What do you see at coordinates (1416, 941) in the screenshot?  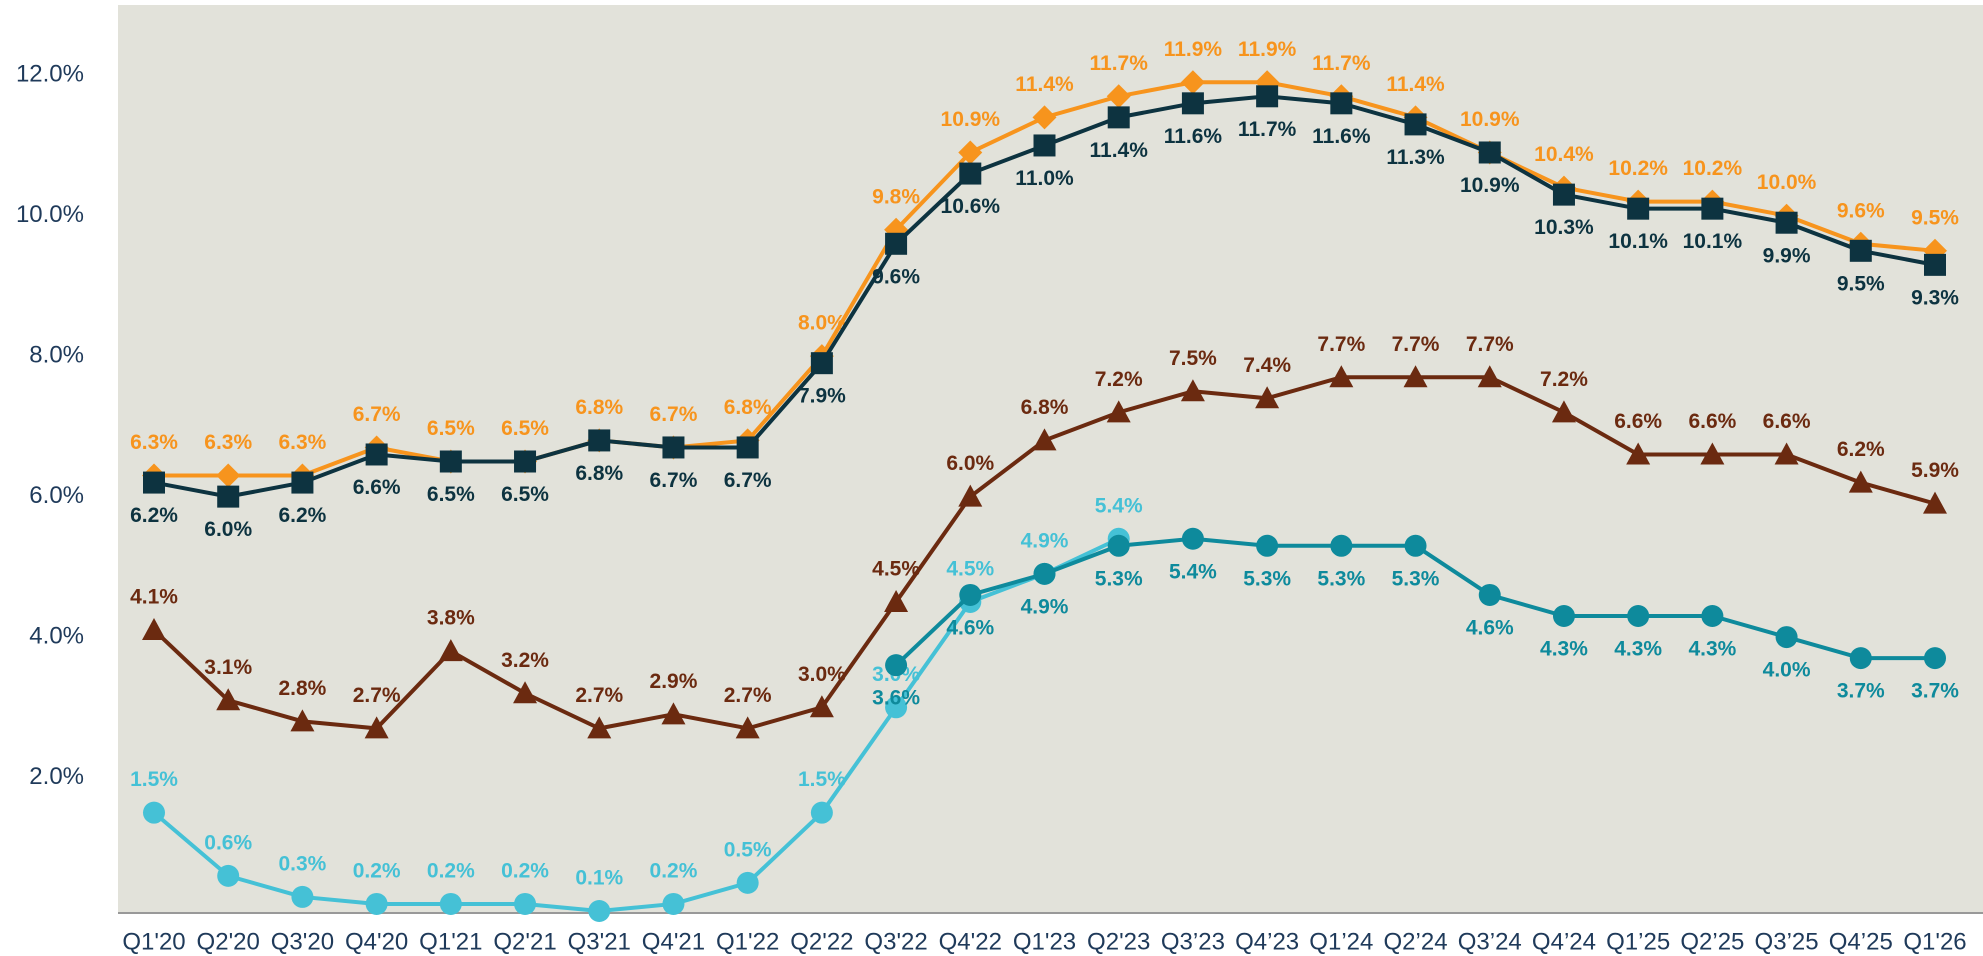 I see `x-tick-label: Q2’24` at bounding box center [1416, 941].